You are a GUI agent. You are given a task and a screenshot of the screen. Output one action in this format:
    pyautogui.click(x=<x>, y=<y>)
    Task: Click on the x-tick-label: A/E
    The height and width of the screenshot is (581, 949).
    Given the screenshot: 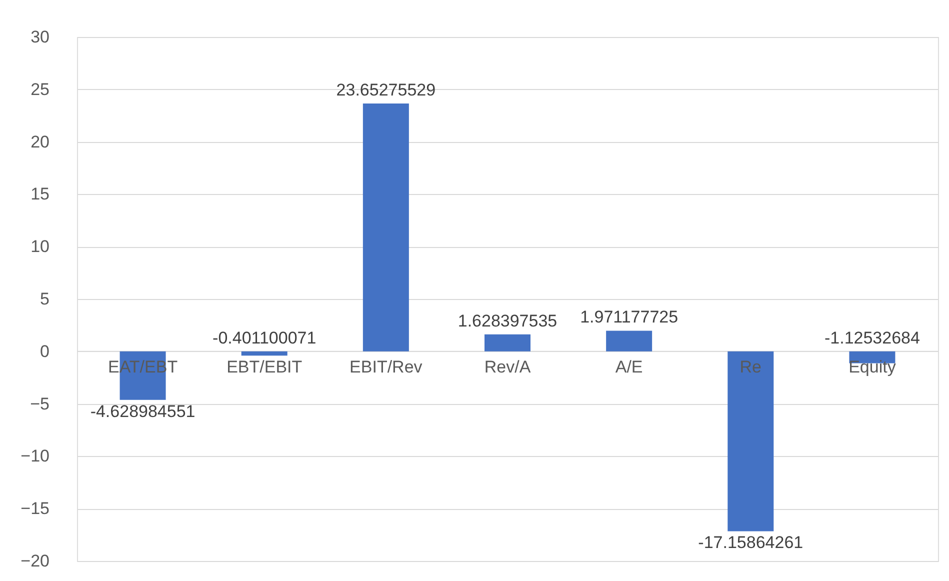 What is the action you would take?
    pyautogui.click(x=629, y=366)
    